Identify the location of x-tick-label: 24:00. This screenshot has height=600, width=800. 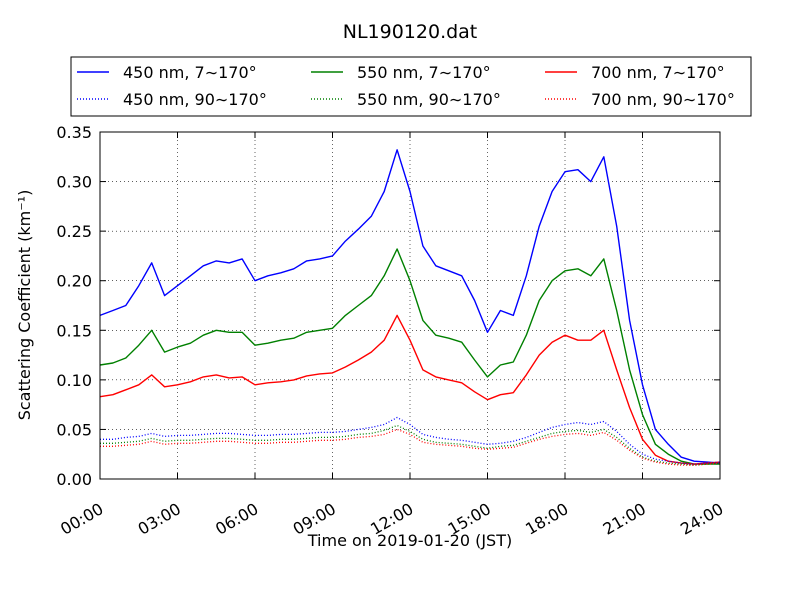
(701, 519).